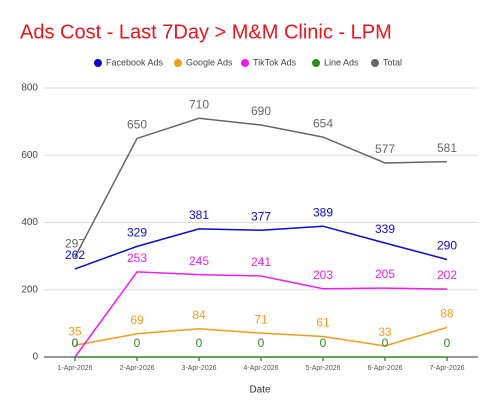 This screenshot has height=415, width=500. What do you see at coordinates (74, 368) in the screenshot?
I see `x-tick-label: 1-Apr-2026` at bounding box center [74, 368].